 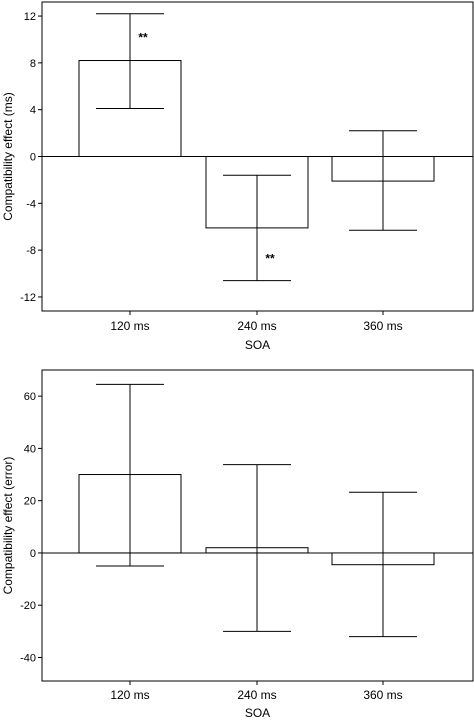 I want to click on y-tick-label: -8, so click(x=31, y=251).